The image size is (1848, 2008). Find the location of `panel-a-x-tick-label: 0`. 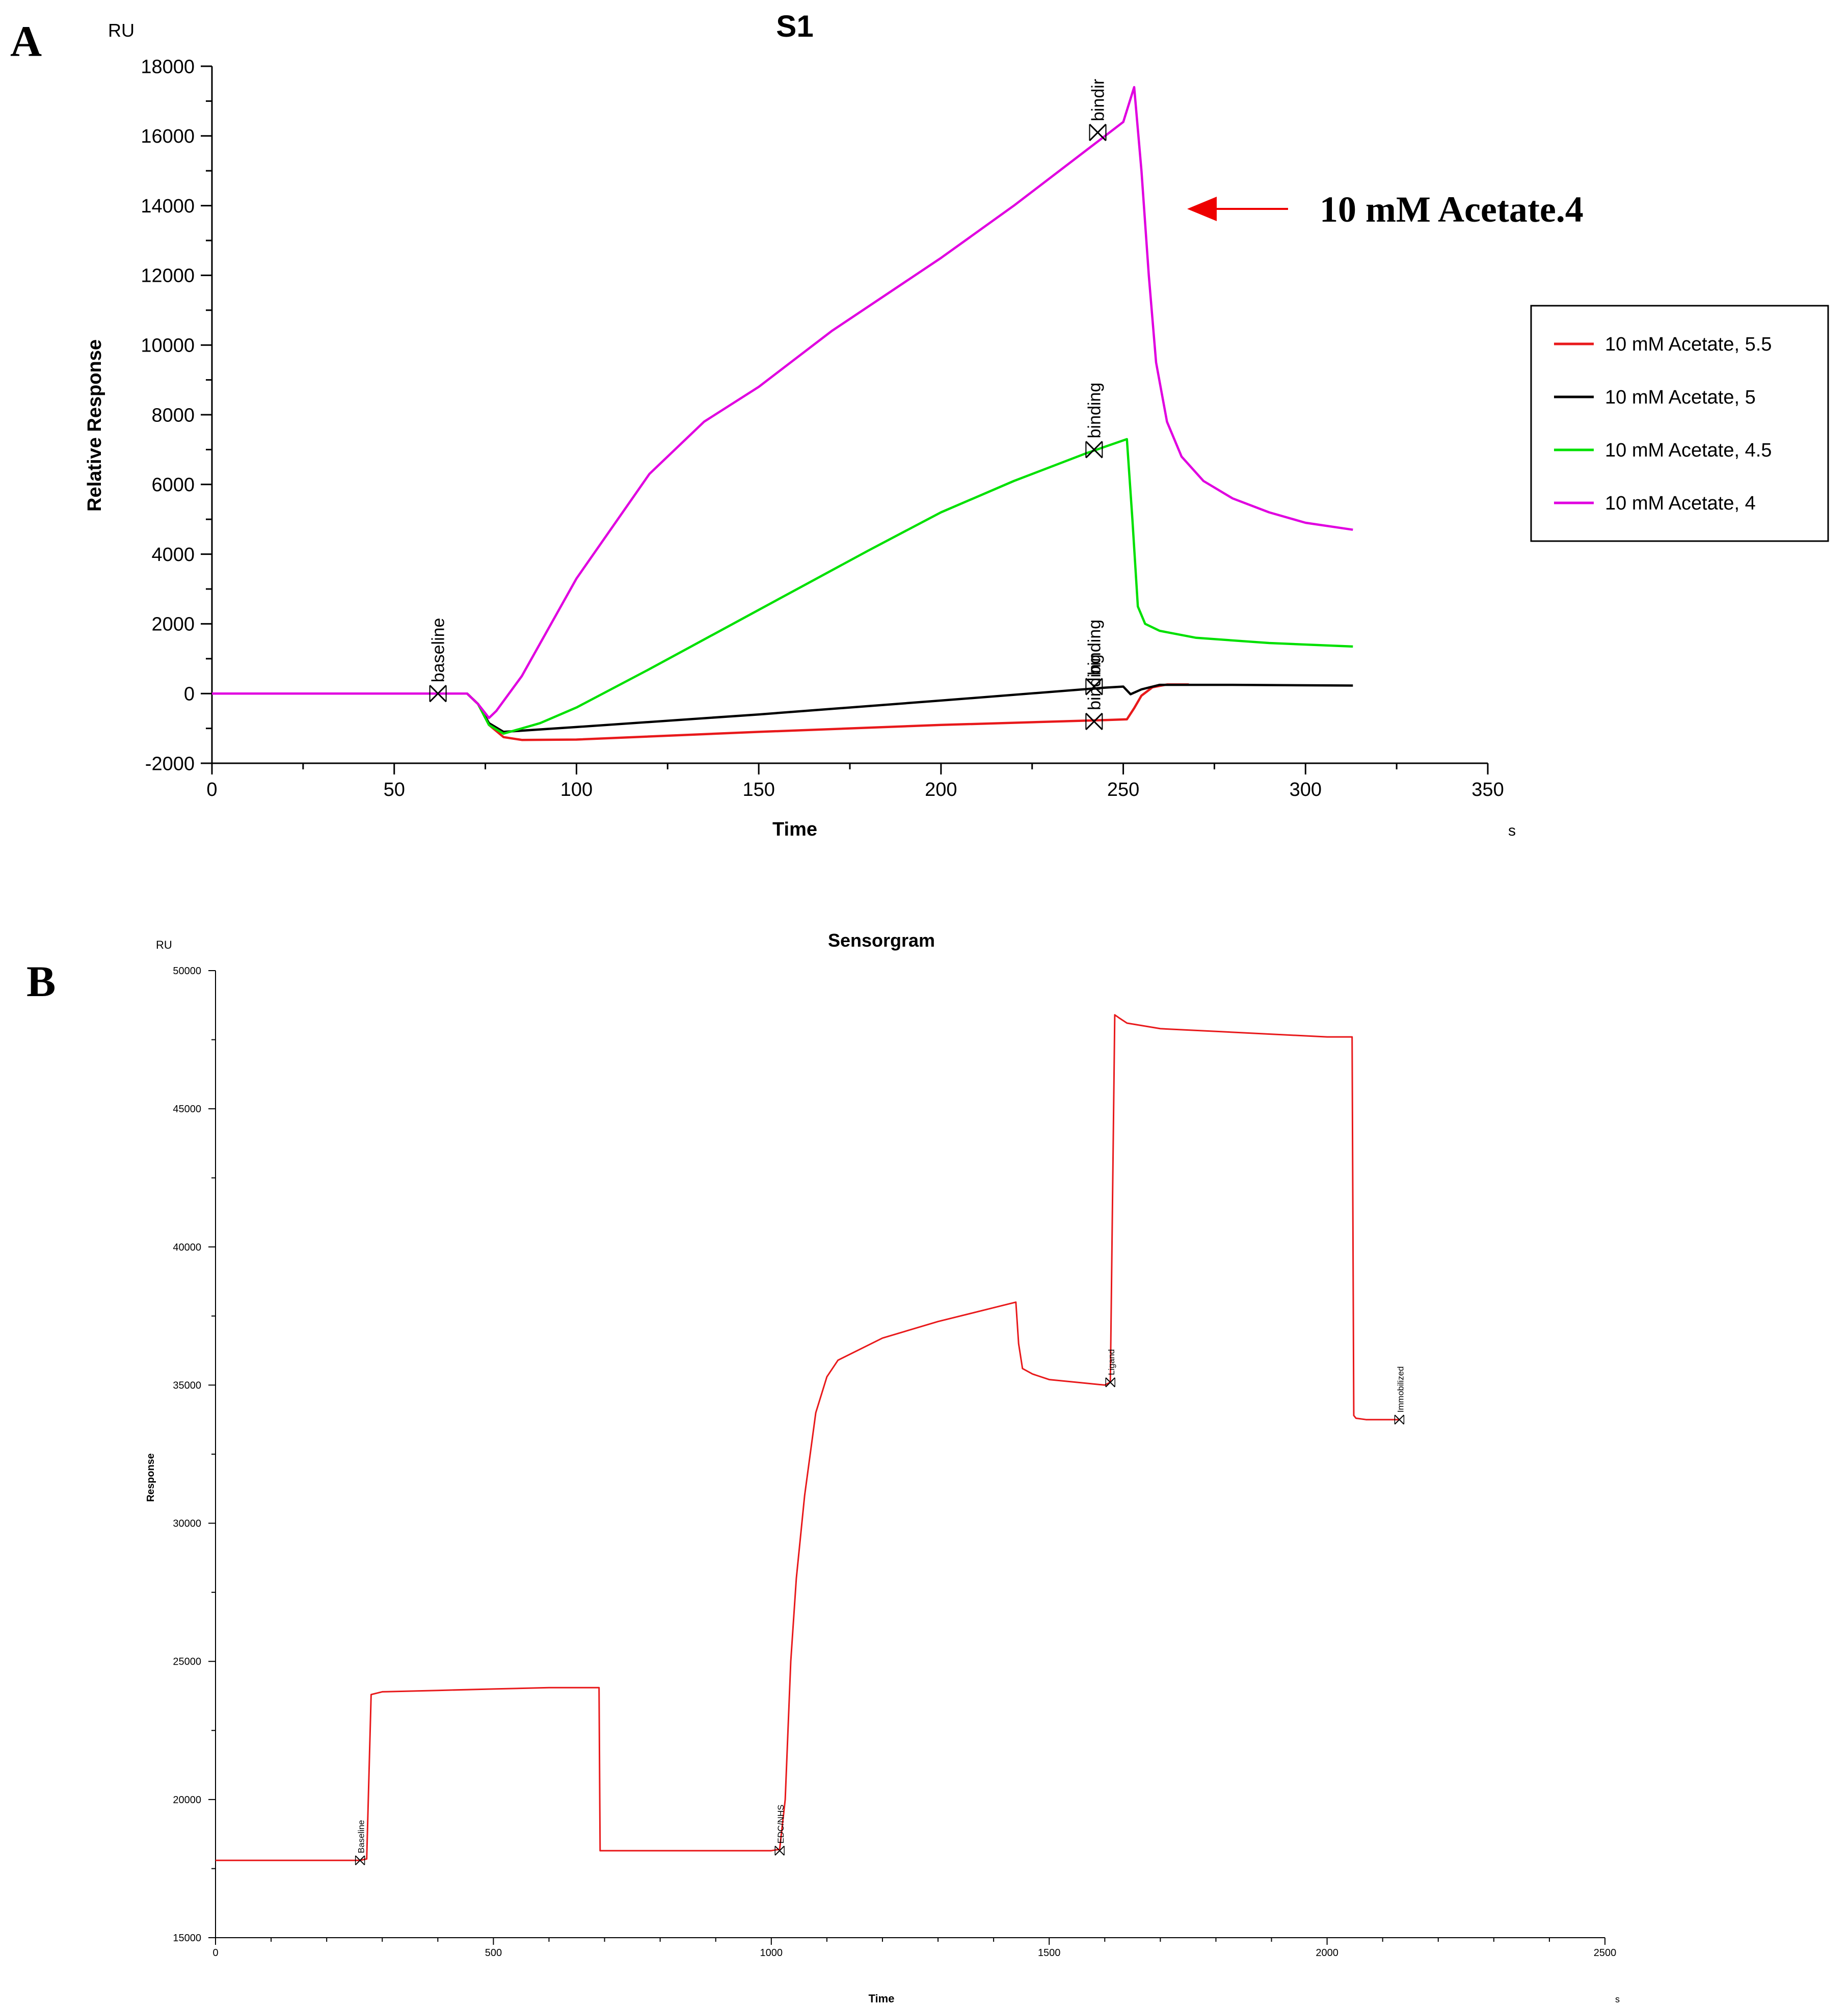

panel-a-x-tick-label: 0 is located at coordinates (212, 789).